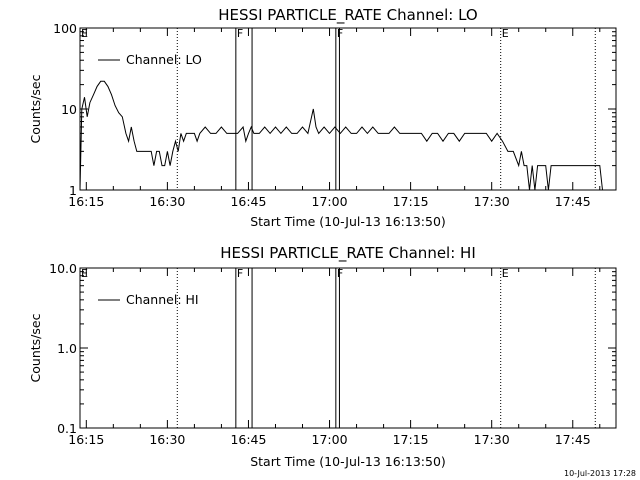  What do you see at coordinates (67, 348) in the screenshot?
I see `y-tick-label: 1.0` at bounding box center [67, 348].